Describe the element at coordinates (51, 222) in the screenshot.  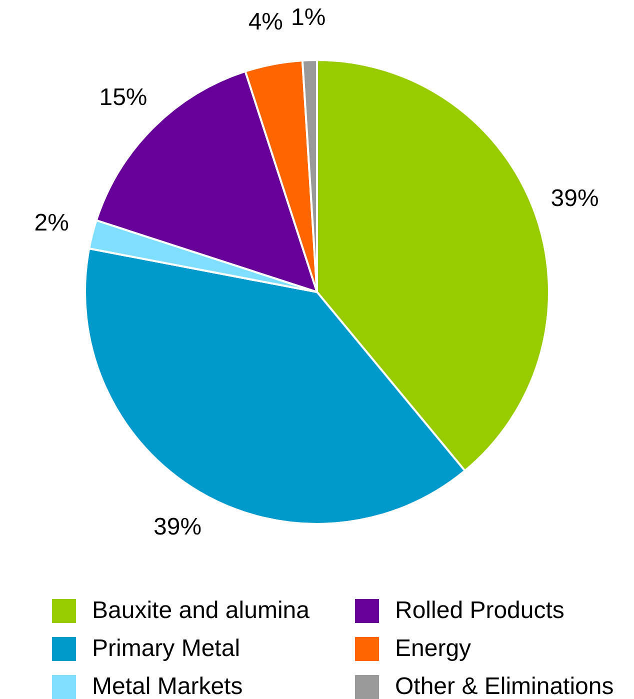
I see `data-label: 2%` at that location.